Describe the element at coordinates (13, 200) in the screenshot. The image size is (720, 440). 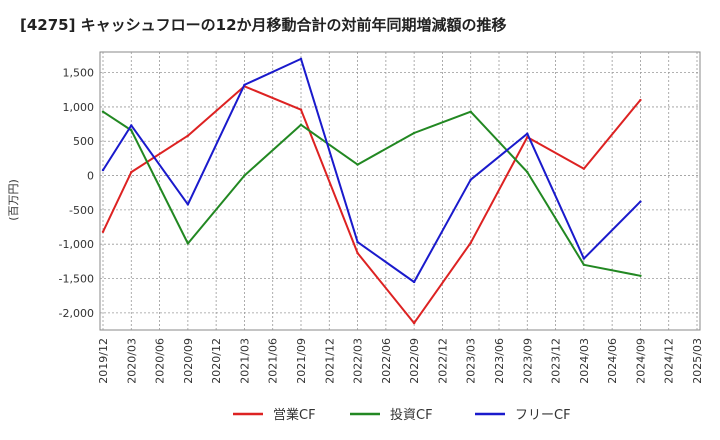
I see `y-axis-label: (百万円)` at that location.